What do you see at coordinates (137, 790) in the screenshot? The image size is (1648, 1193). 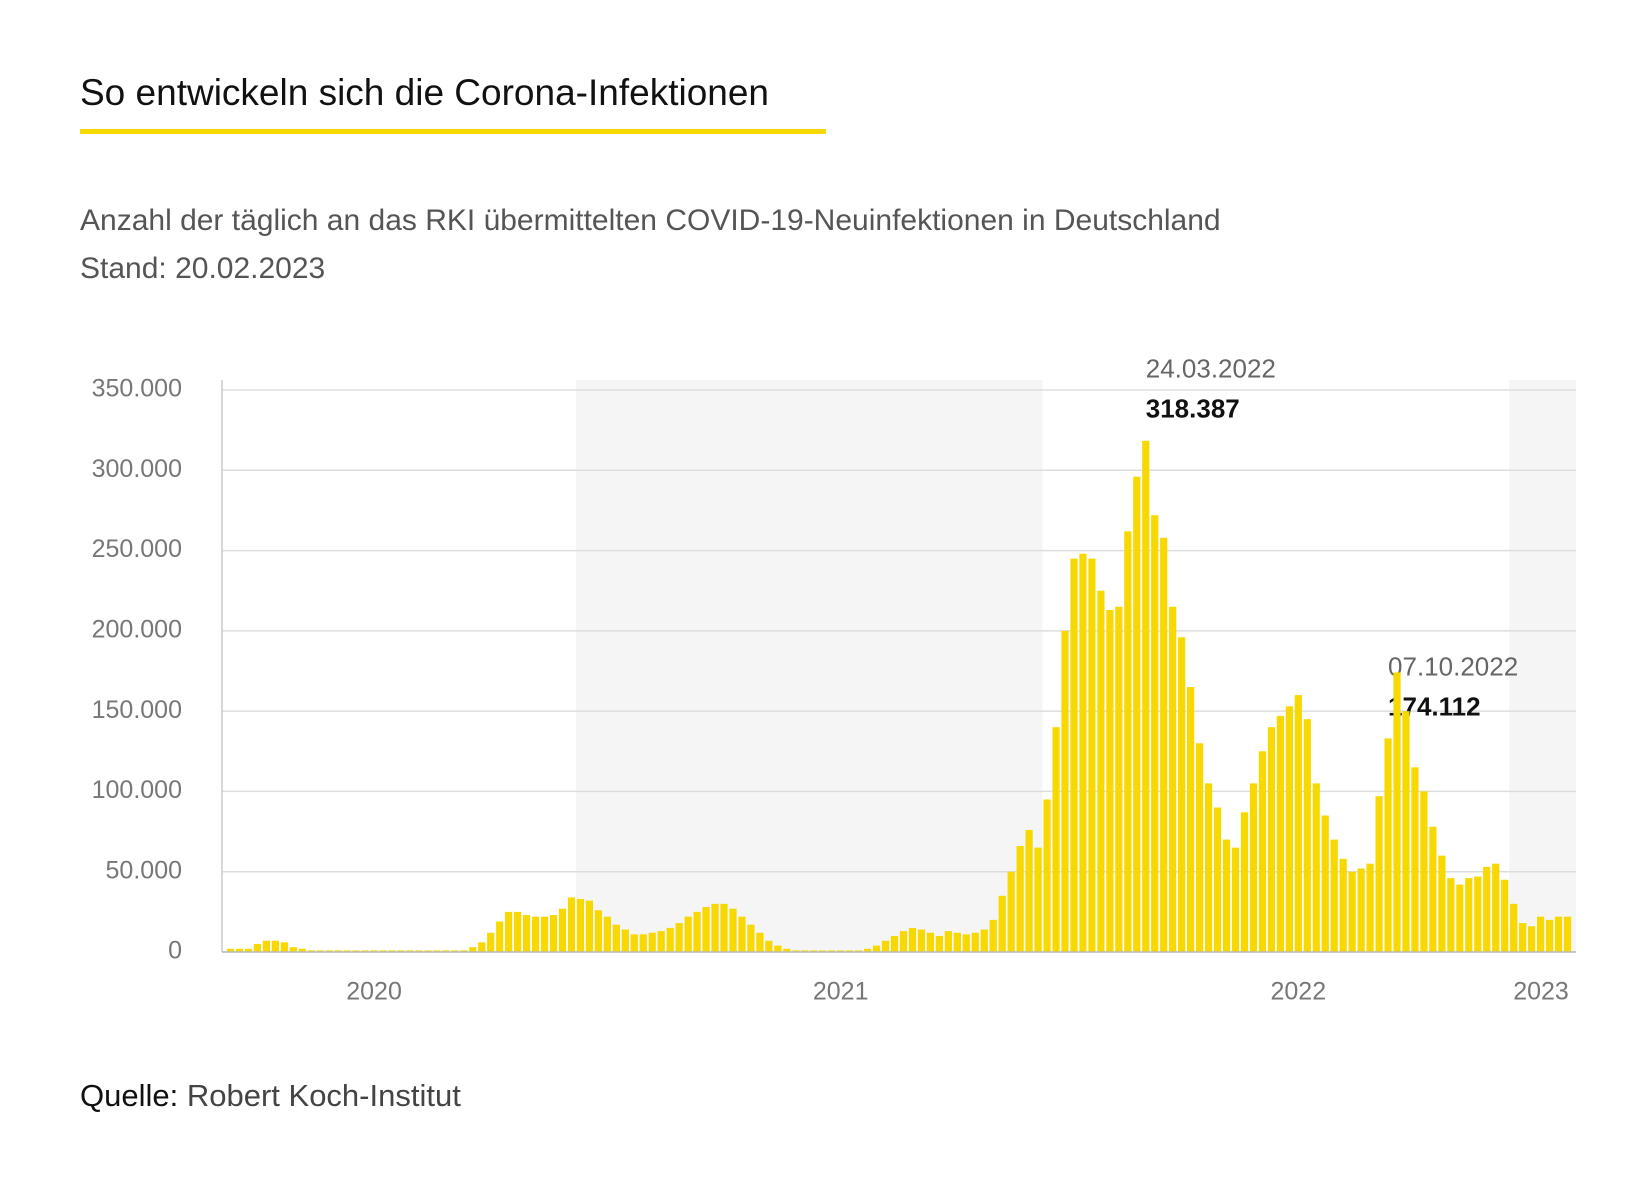 I see `y-tick-label: 100.000` at bounding box center [137, 790].